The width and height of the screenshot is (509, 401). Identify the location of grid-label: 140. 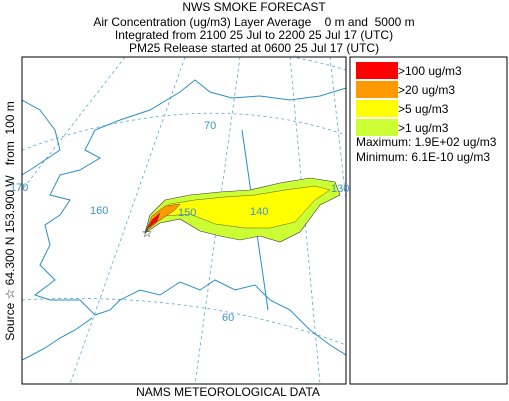
(259, 212).